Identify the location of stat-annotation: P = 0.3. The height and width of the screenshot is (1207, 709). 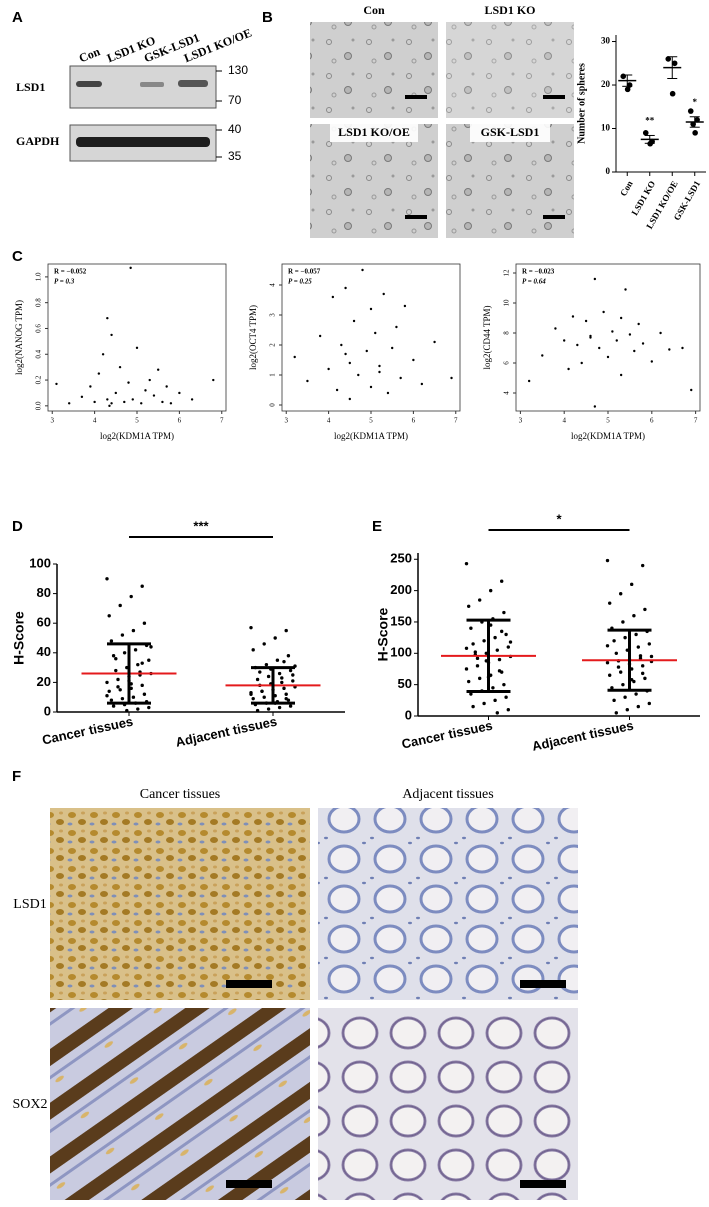
(64, 282).